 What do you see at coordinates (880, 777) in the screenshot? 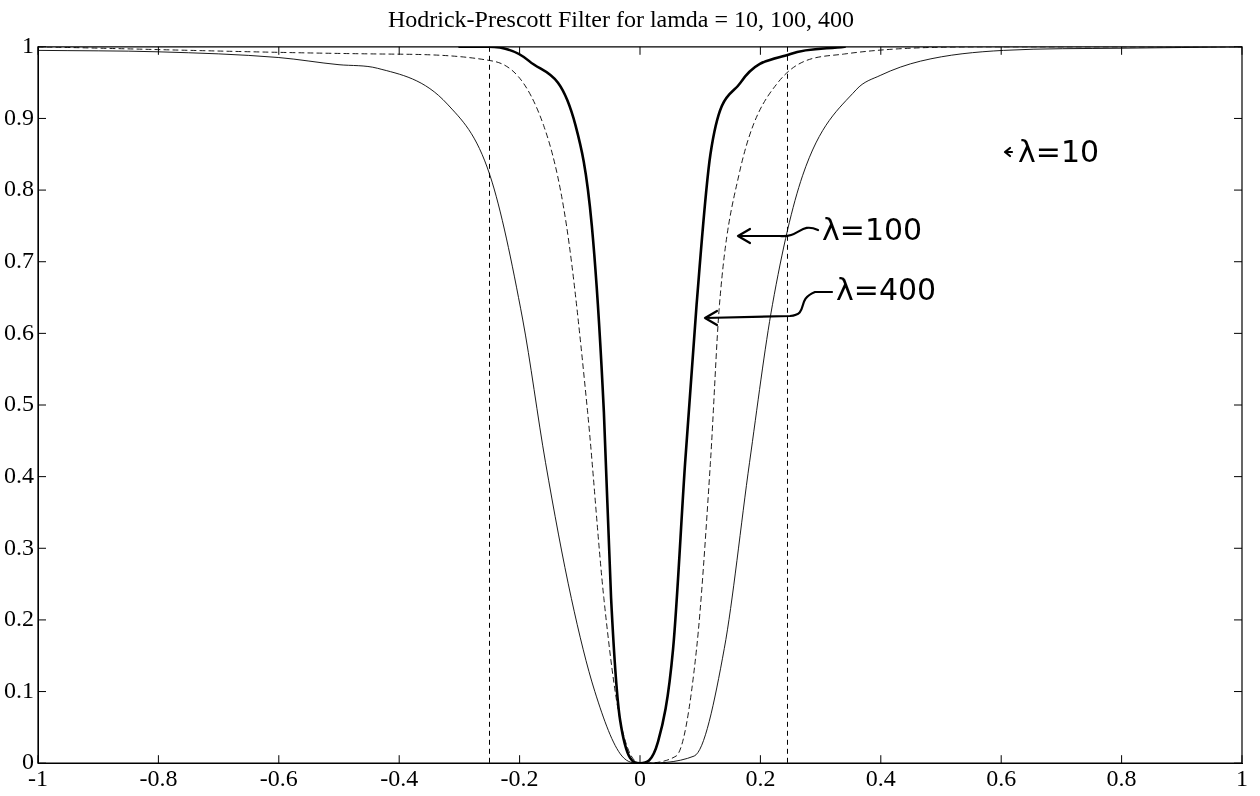
I see `x-tick-label: 0.4` at bounding box center [880, 777].